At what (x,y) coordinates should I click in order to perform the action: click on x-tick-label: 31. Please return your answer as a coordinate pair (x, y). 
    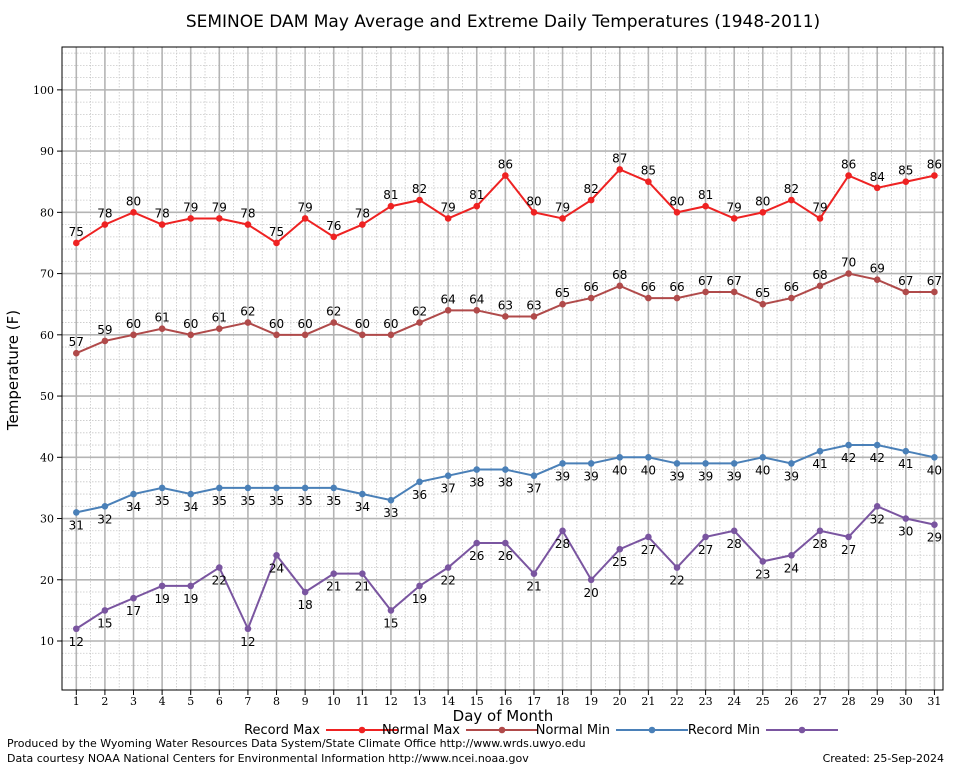
    Looking at the image, I should click on (934, 701).